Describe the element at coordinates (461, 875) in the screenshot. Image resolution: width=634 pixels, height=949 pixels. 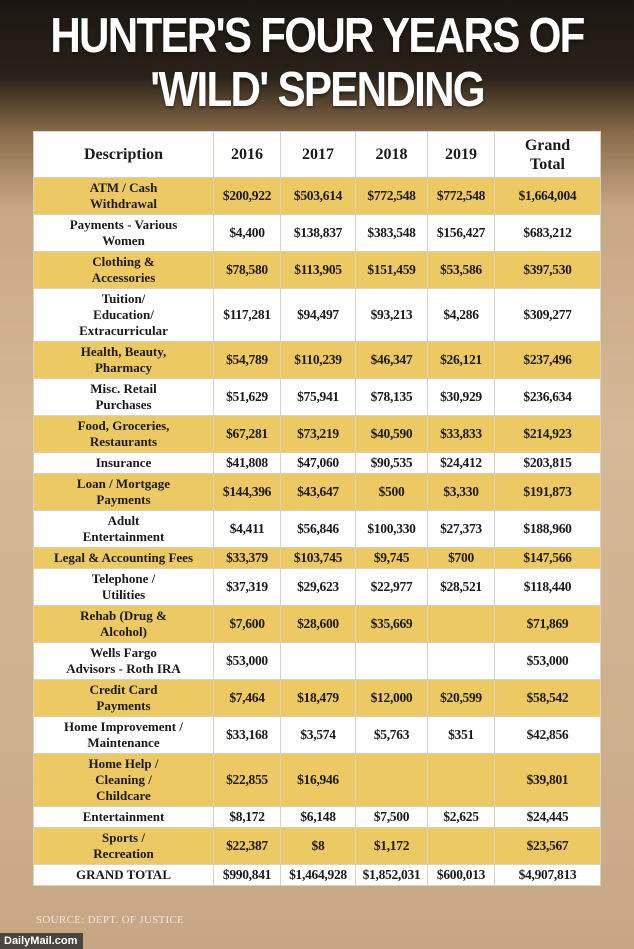
I see `cell-2019: $600,013` at that location.